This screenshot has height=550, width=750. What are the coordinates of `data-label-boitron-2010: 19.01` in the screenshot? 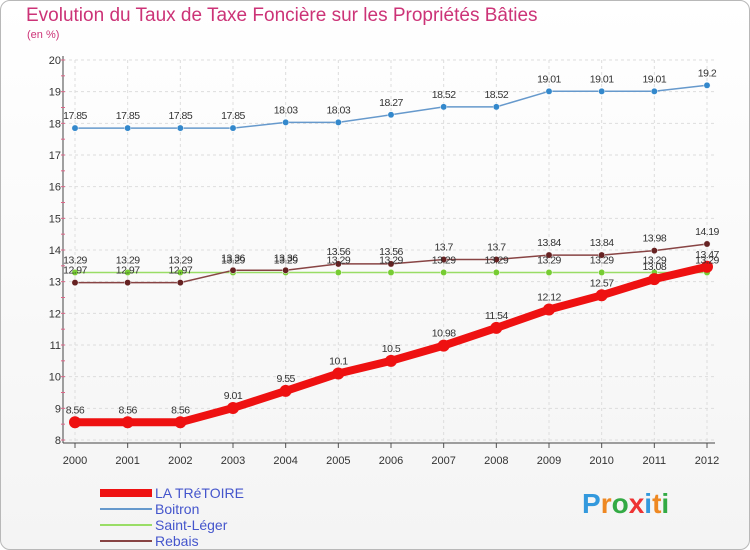 It's located at (602, 79).